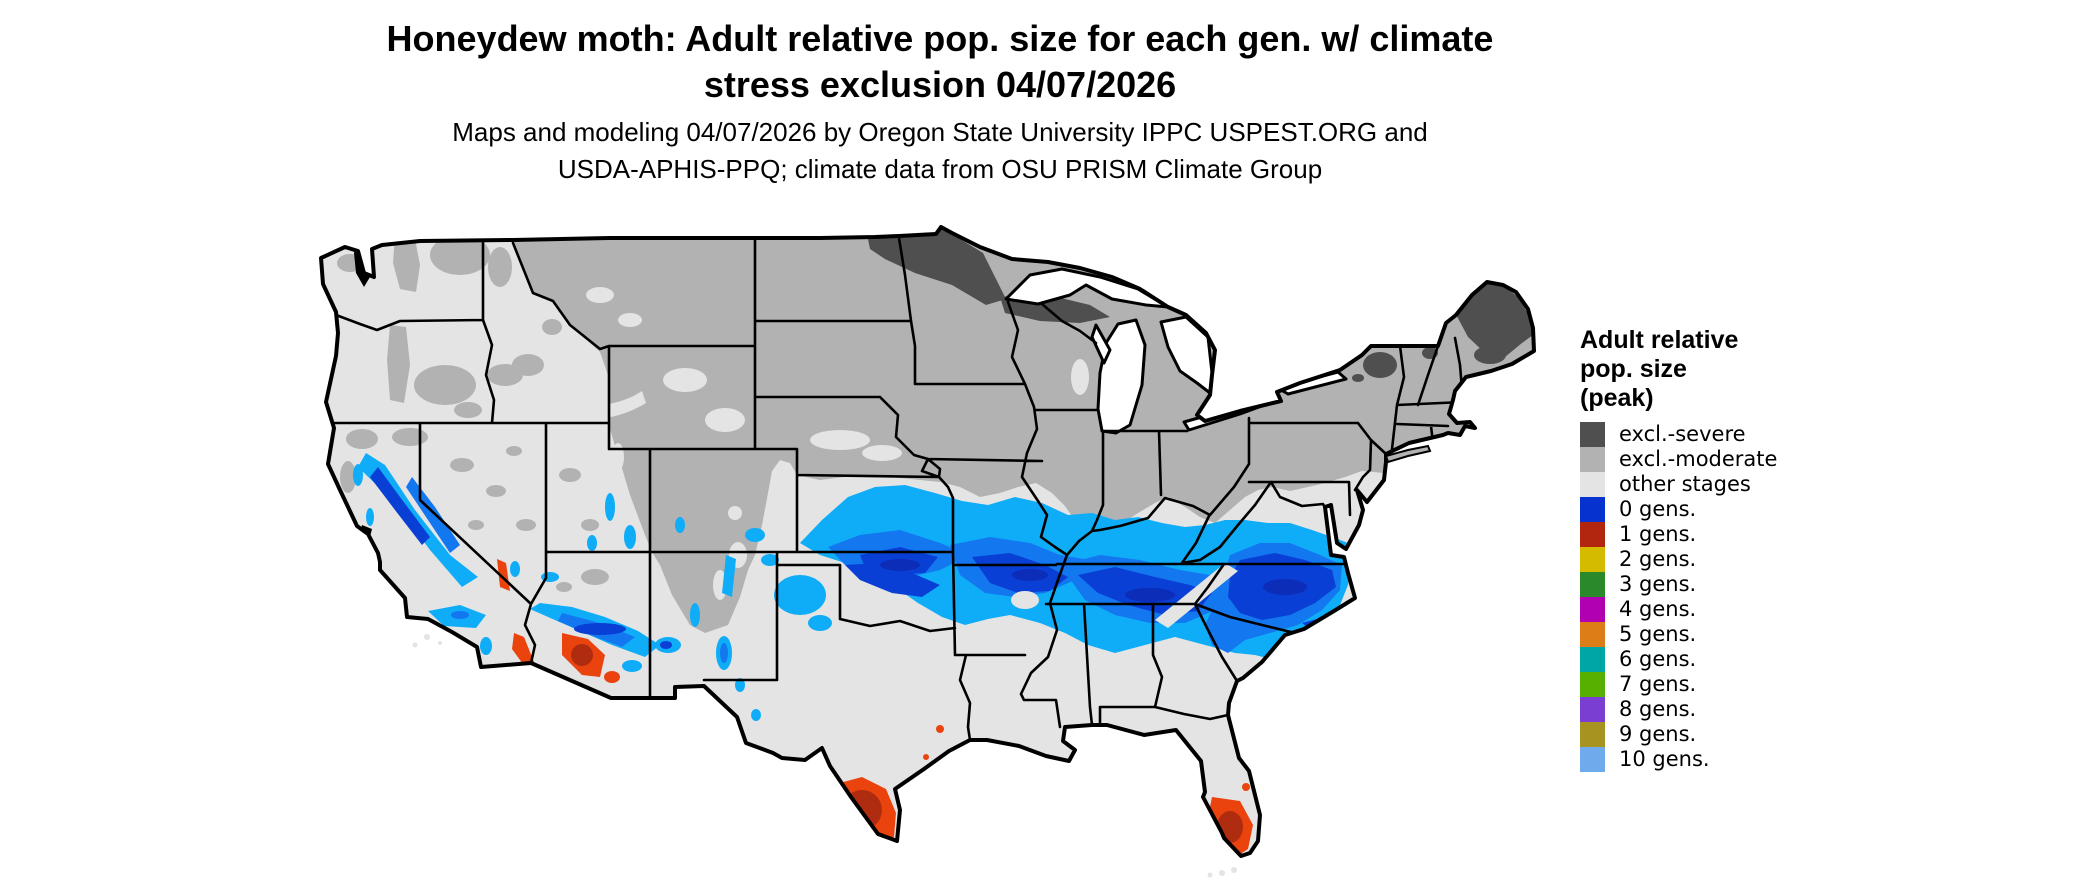 The height and width of the screenshot is (892, 2100). I want to click on legend-title-line-1: Adult relative, so click(1659, 340).